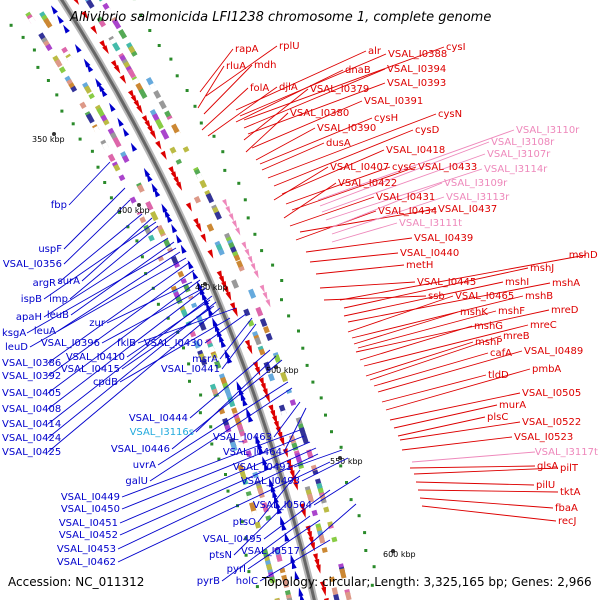  Describe the element at coordinates (236, 569) in the screenshot. I see `reverse-gene-label: pyrI` at that location.